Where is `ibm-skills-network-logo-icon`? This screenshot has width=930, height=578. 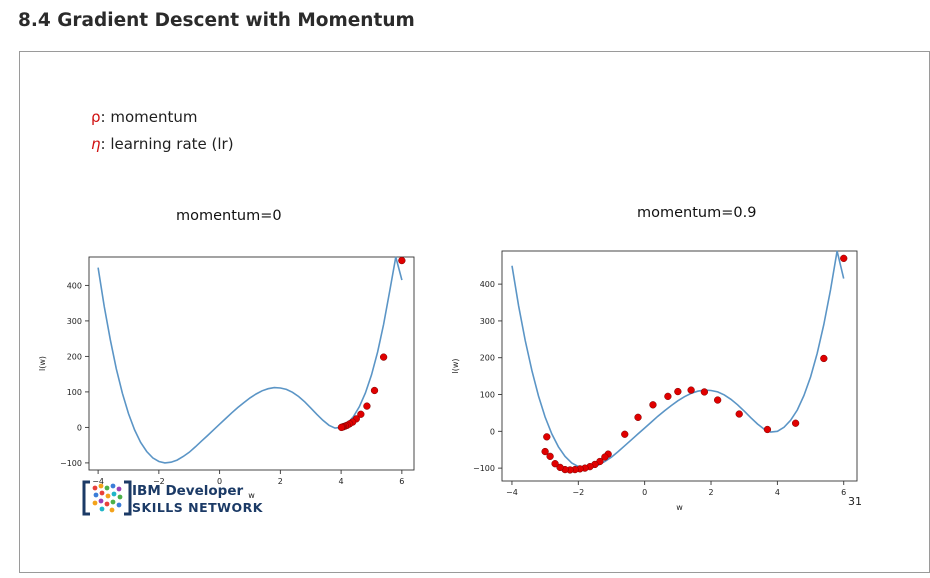
ibm-skills-network-logo-icon is located at coordinates (107, 498).